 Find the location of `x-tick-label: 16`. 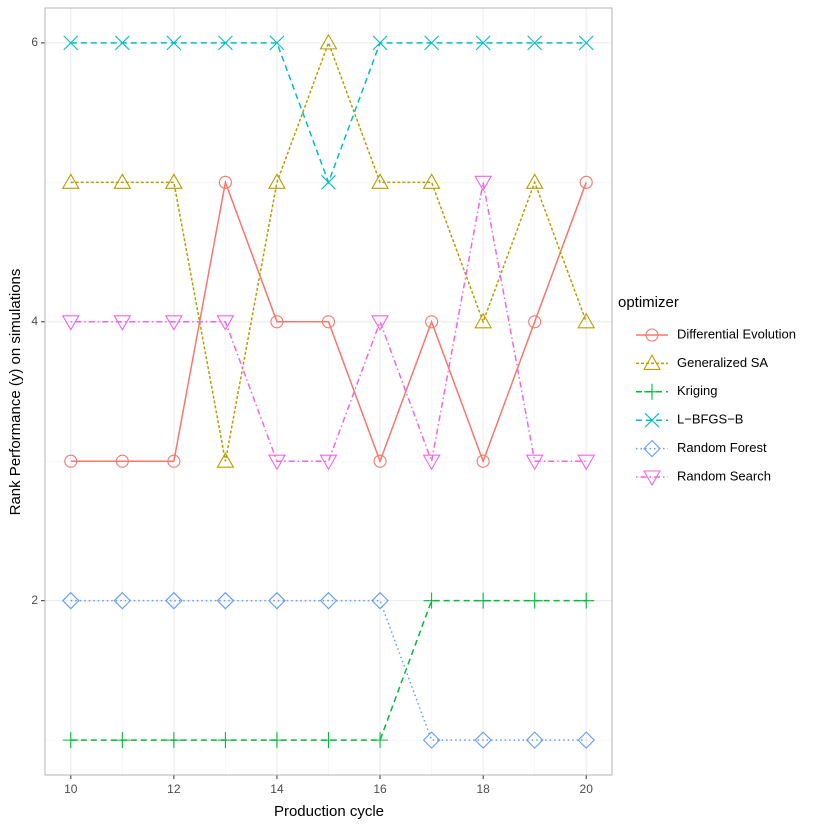

x-tick-label: 16 is located at coordinates (380, 789).